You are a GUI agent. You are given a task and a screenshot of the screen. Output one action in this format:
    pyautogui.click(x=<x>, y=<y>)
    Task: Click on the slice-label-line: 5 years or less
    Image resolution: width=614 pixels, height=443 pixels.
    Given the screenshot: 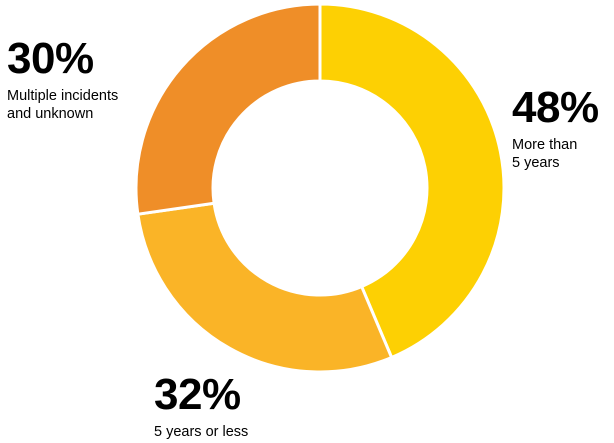 What is the action you would take?
    pyautogui.click(x=201, y=432)
    